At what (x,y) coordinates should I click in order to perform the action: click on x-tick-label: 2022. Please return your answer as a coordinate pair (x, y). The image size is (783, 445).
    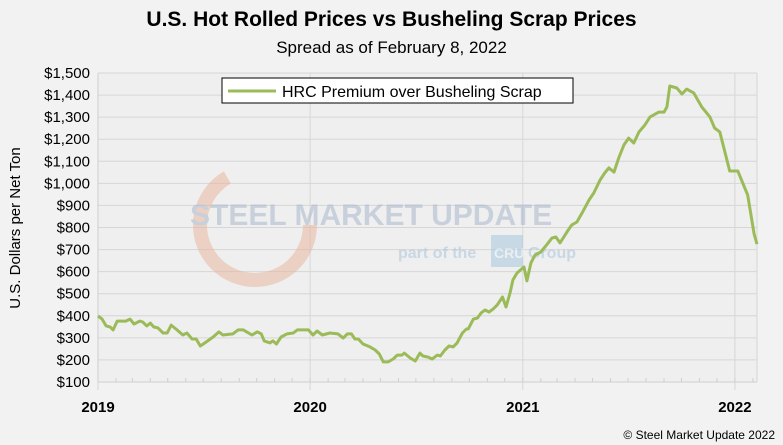
    Looking at the image, I should click on (734, 407).